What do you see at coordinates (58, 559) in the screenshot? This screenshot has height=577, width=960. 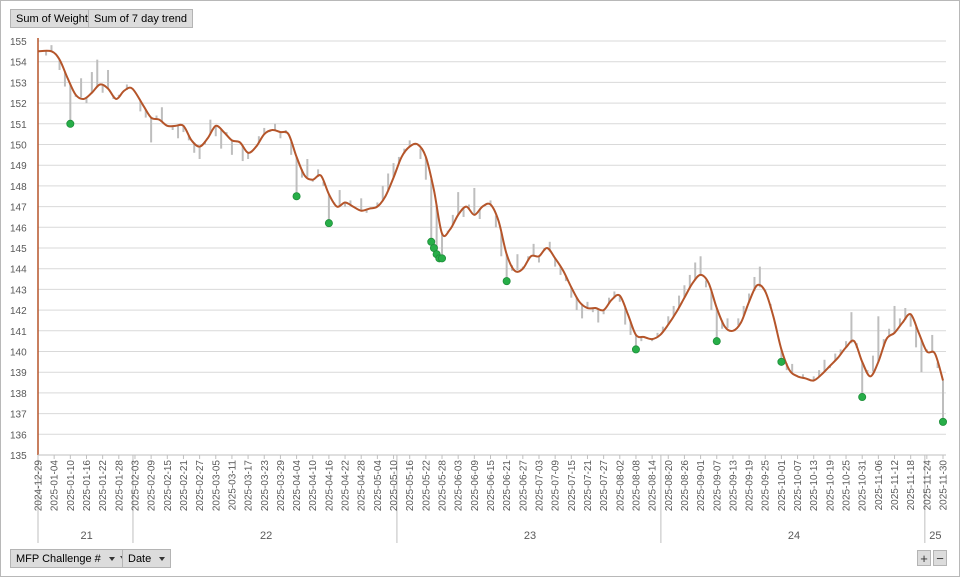 I see `mfp-challenge-label: MFP Challenge #` at bounding box center [58, 559].